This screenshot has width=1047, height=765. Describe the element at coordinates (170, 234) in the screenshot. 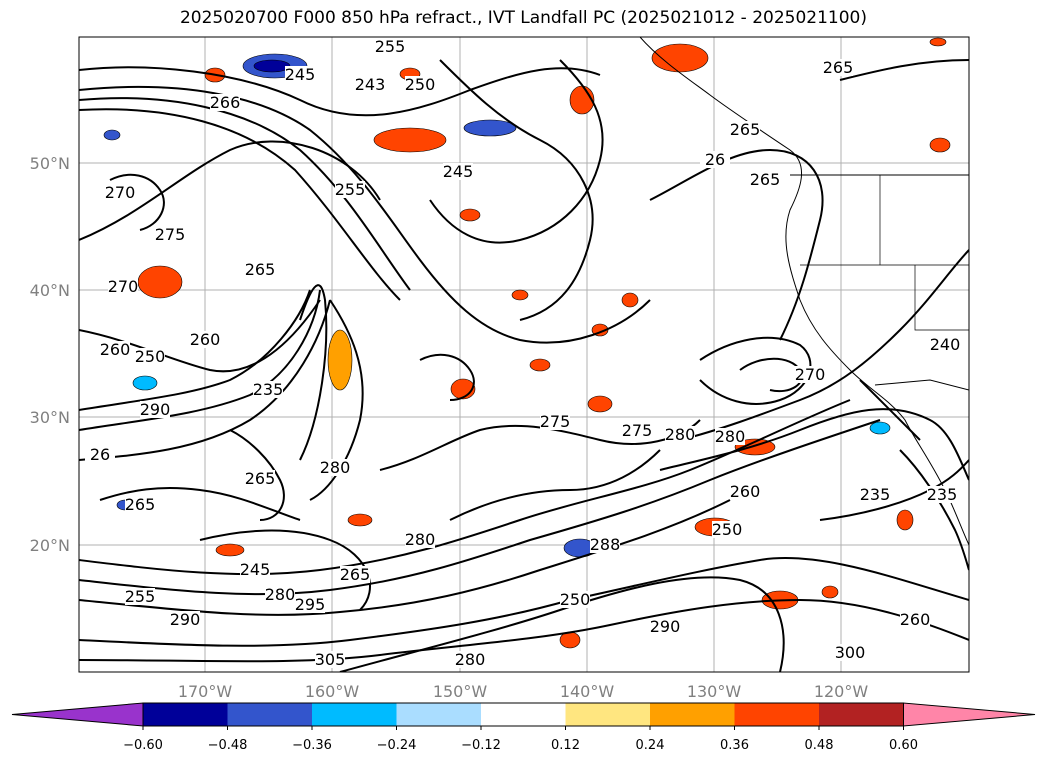

I see `contour-label: 275` at that location.